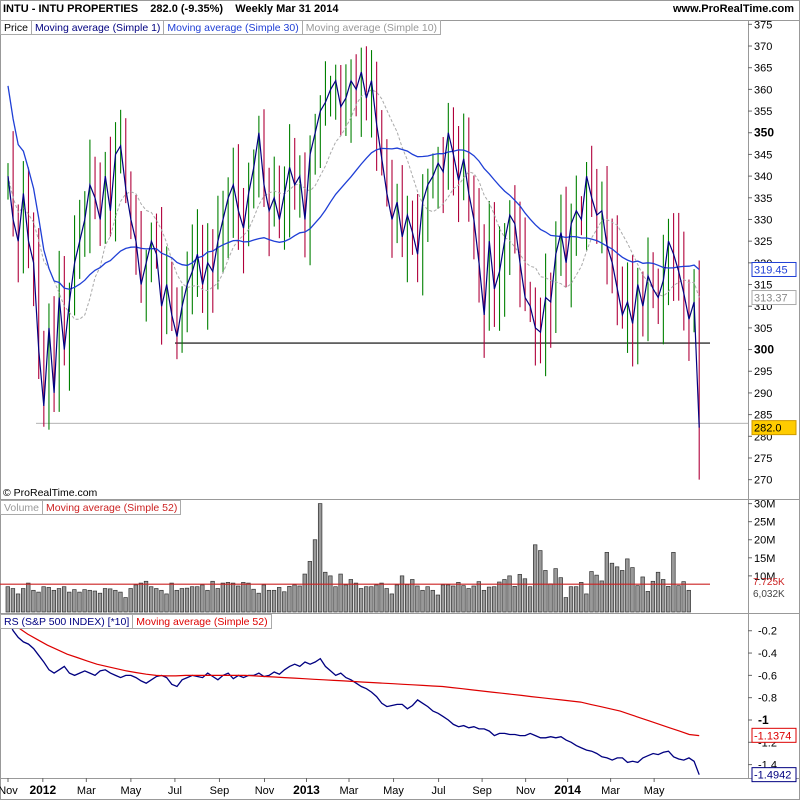 The width and height of the screenshot is (800, 800). Describe the element at coordinates (767, 699) in the screenshot. I see `rs-tick-label: -0.8` at that location.